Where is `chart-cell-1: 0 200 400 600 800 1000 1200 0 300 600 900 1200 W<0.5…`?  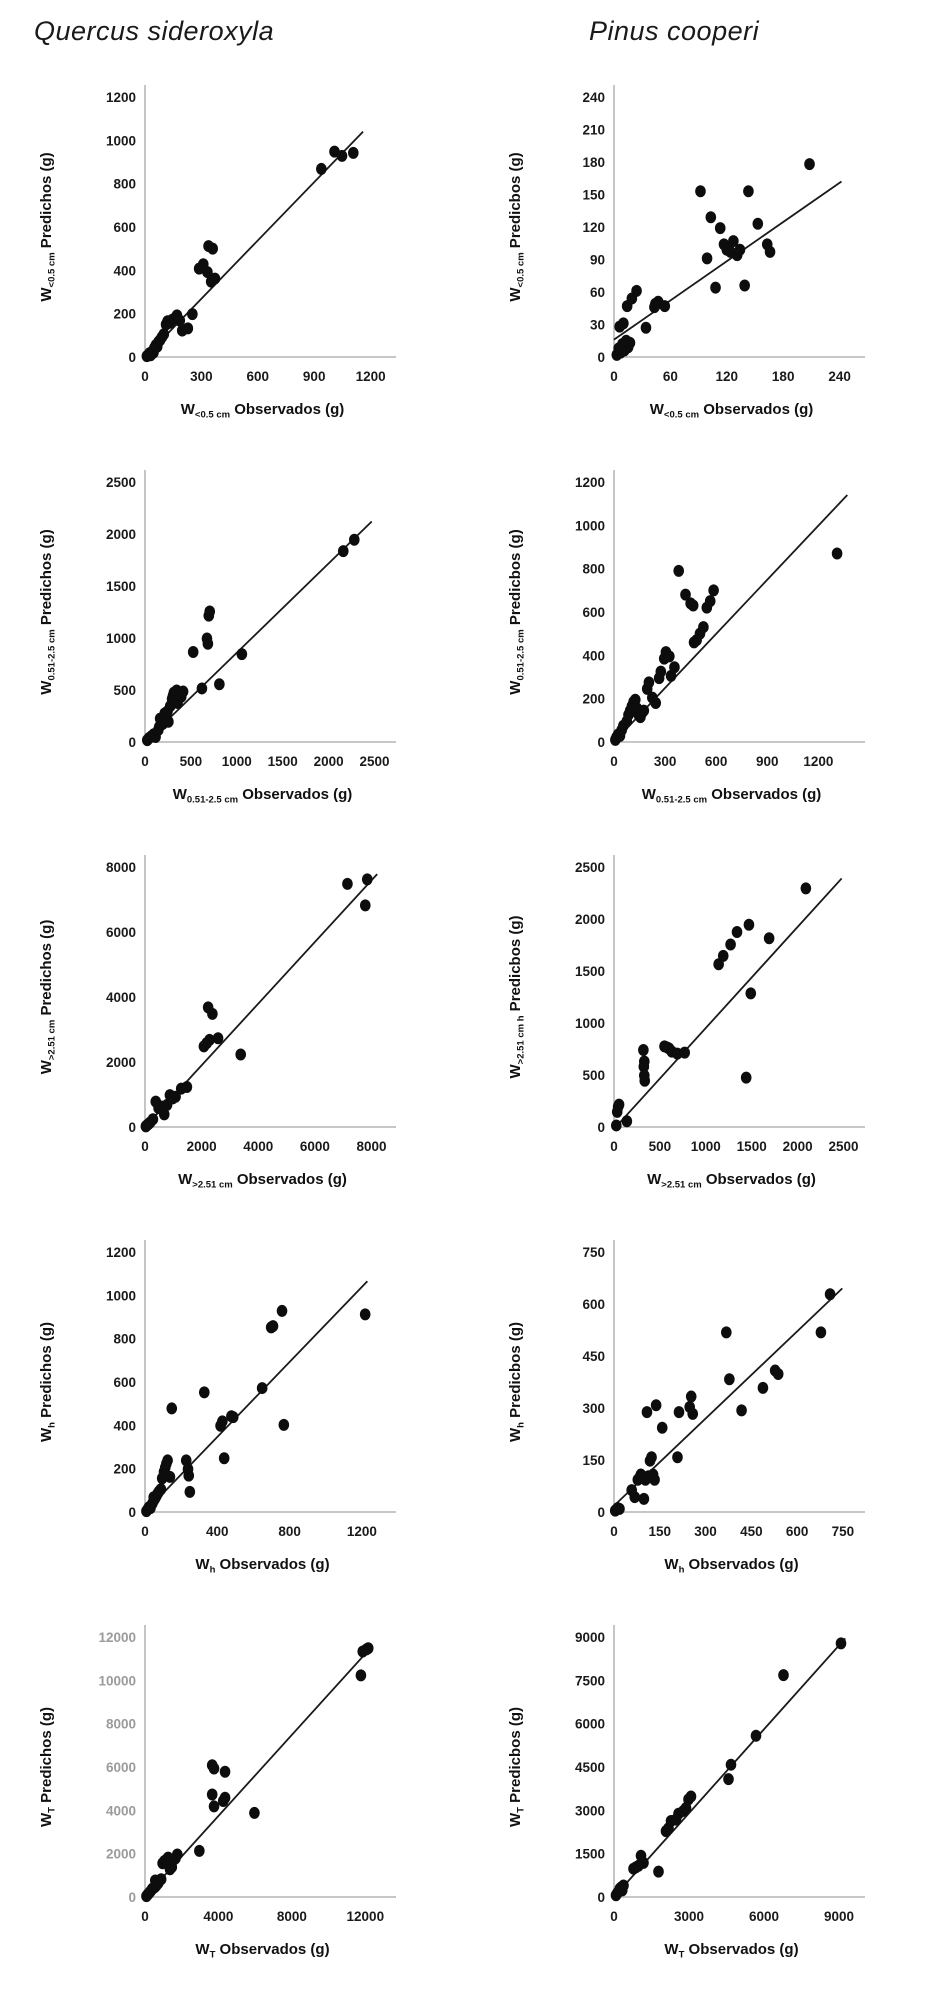
chart-cell-1: 0 200 400 600 800 1000 1200 0 300 600 900 1200 W<0.5… is located at coordinates (234, 256).